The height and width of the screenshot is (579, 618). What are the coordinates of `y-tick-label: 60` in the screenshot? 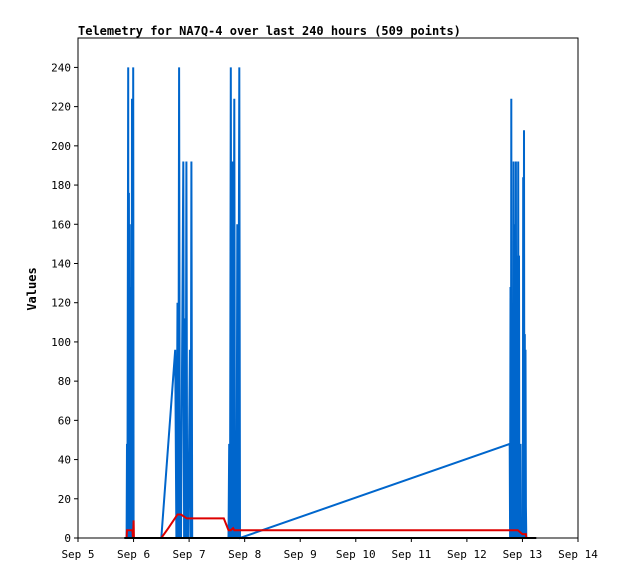 It's located at (64, 420).